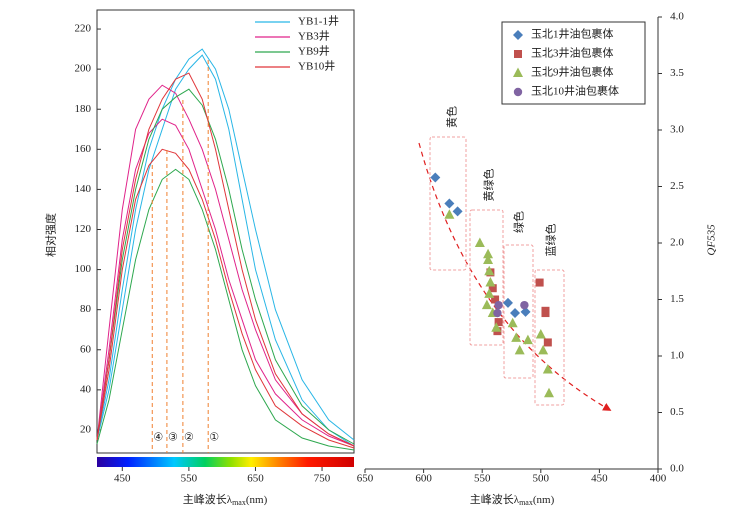 This screenshot has width=730, height=513. I want to click on y2-tick-label: 3.0, so click(677, 130).